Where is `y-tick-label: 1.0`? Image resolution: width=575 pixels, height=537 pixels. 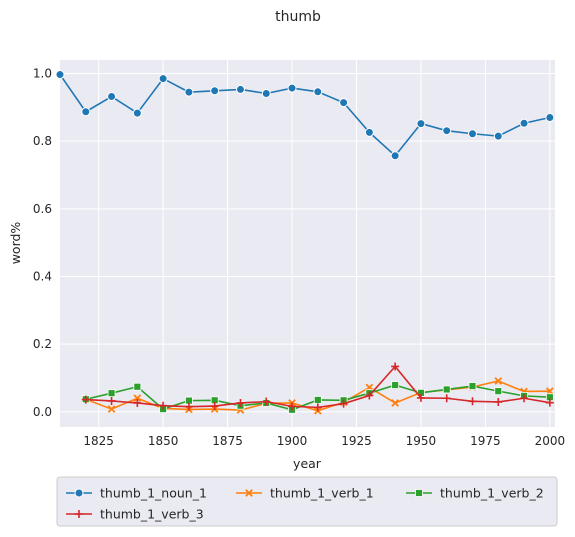
y-tick-label: 1.0 is located at coordinates (42, 74).